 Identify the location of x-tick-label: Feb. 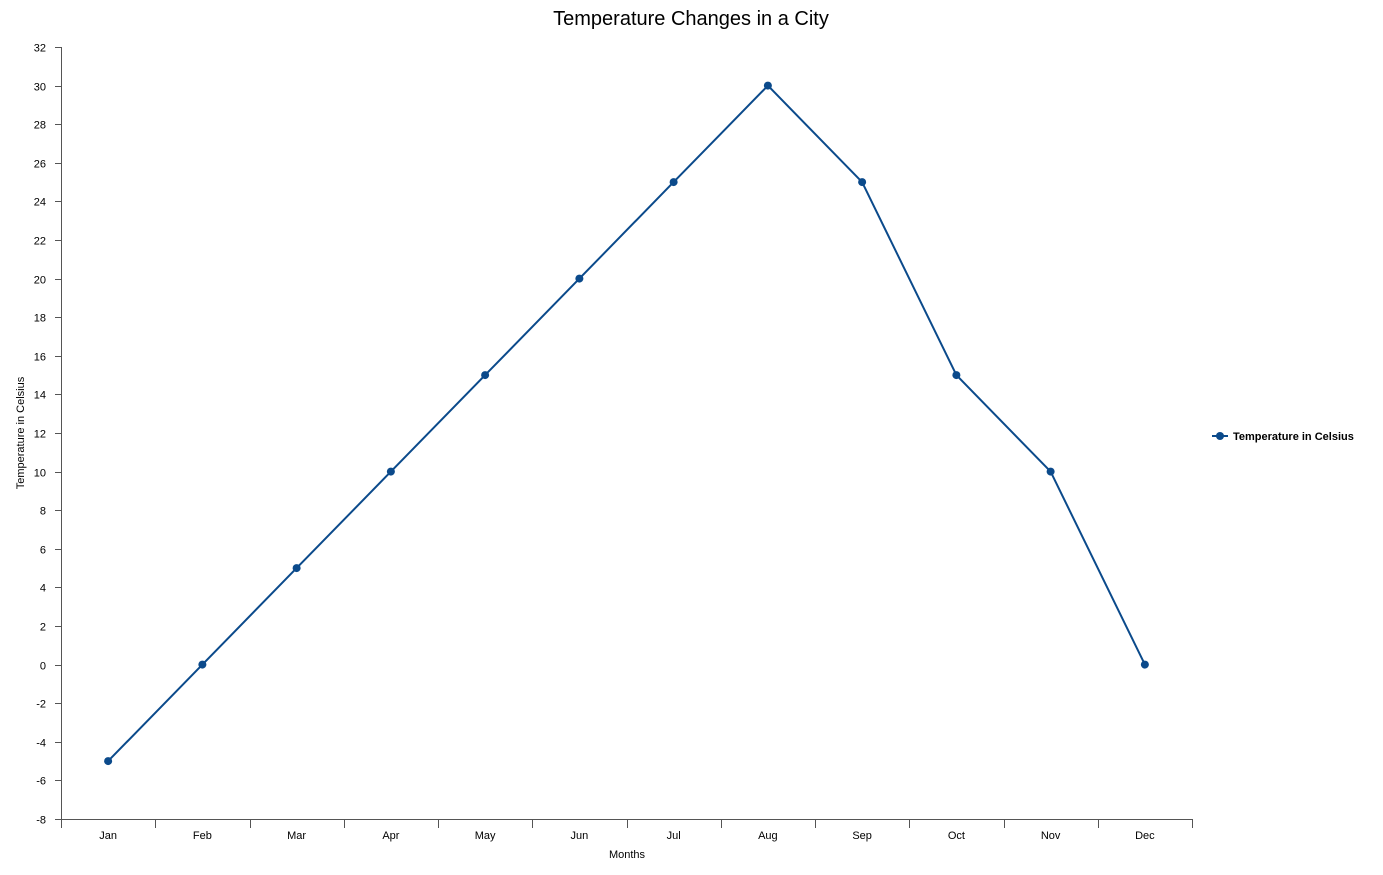
(202, 836).